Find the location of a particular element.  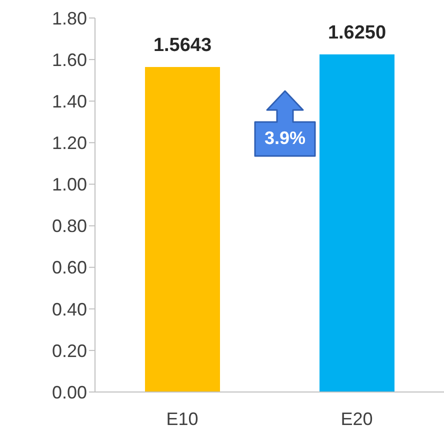

x-tick-label: E20 is located at coordinates (356, 418).